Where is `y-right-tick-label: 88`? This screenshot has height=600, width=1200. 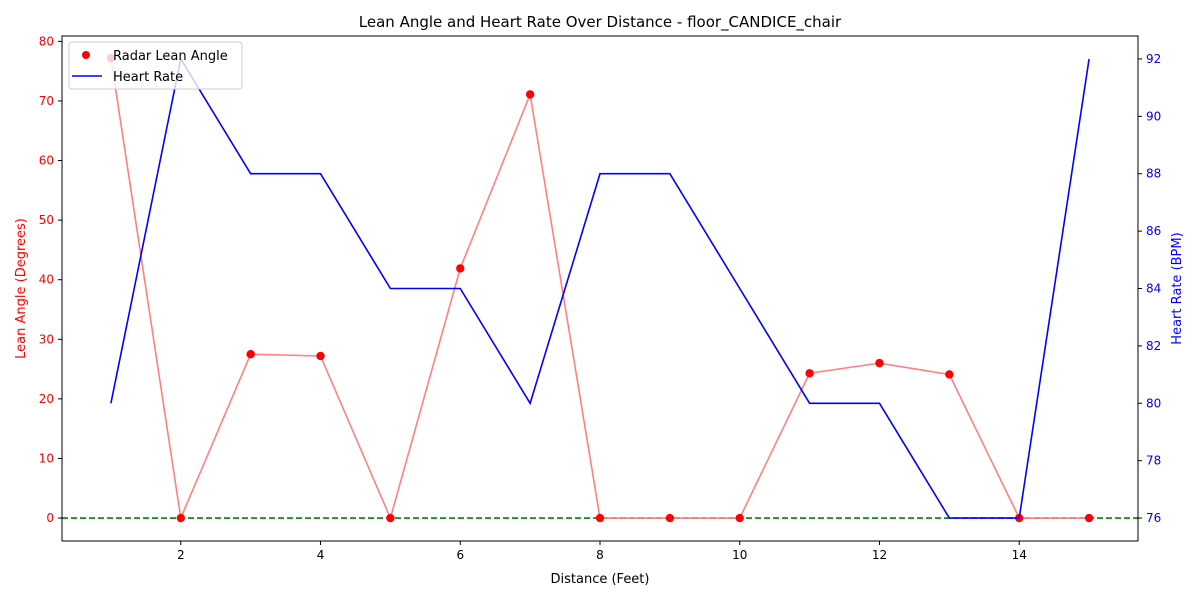
y-right-tick-label: 88 is located at coordinates (1153, 174).